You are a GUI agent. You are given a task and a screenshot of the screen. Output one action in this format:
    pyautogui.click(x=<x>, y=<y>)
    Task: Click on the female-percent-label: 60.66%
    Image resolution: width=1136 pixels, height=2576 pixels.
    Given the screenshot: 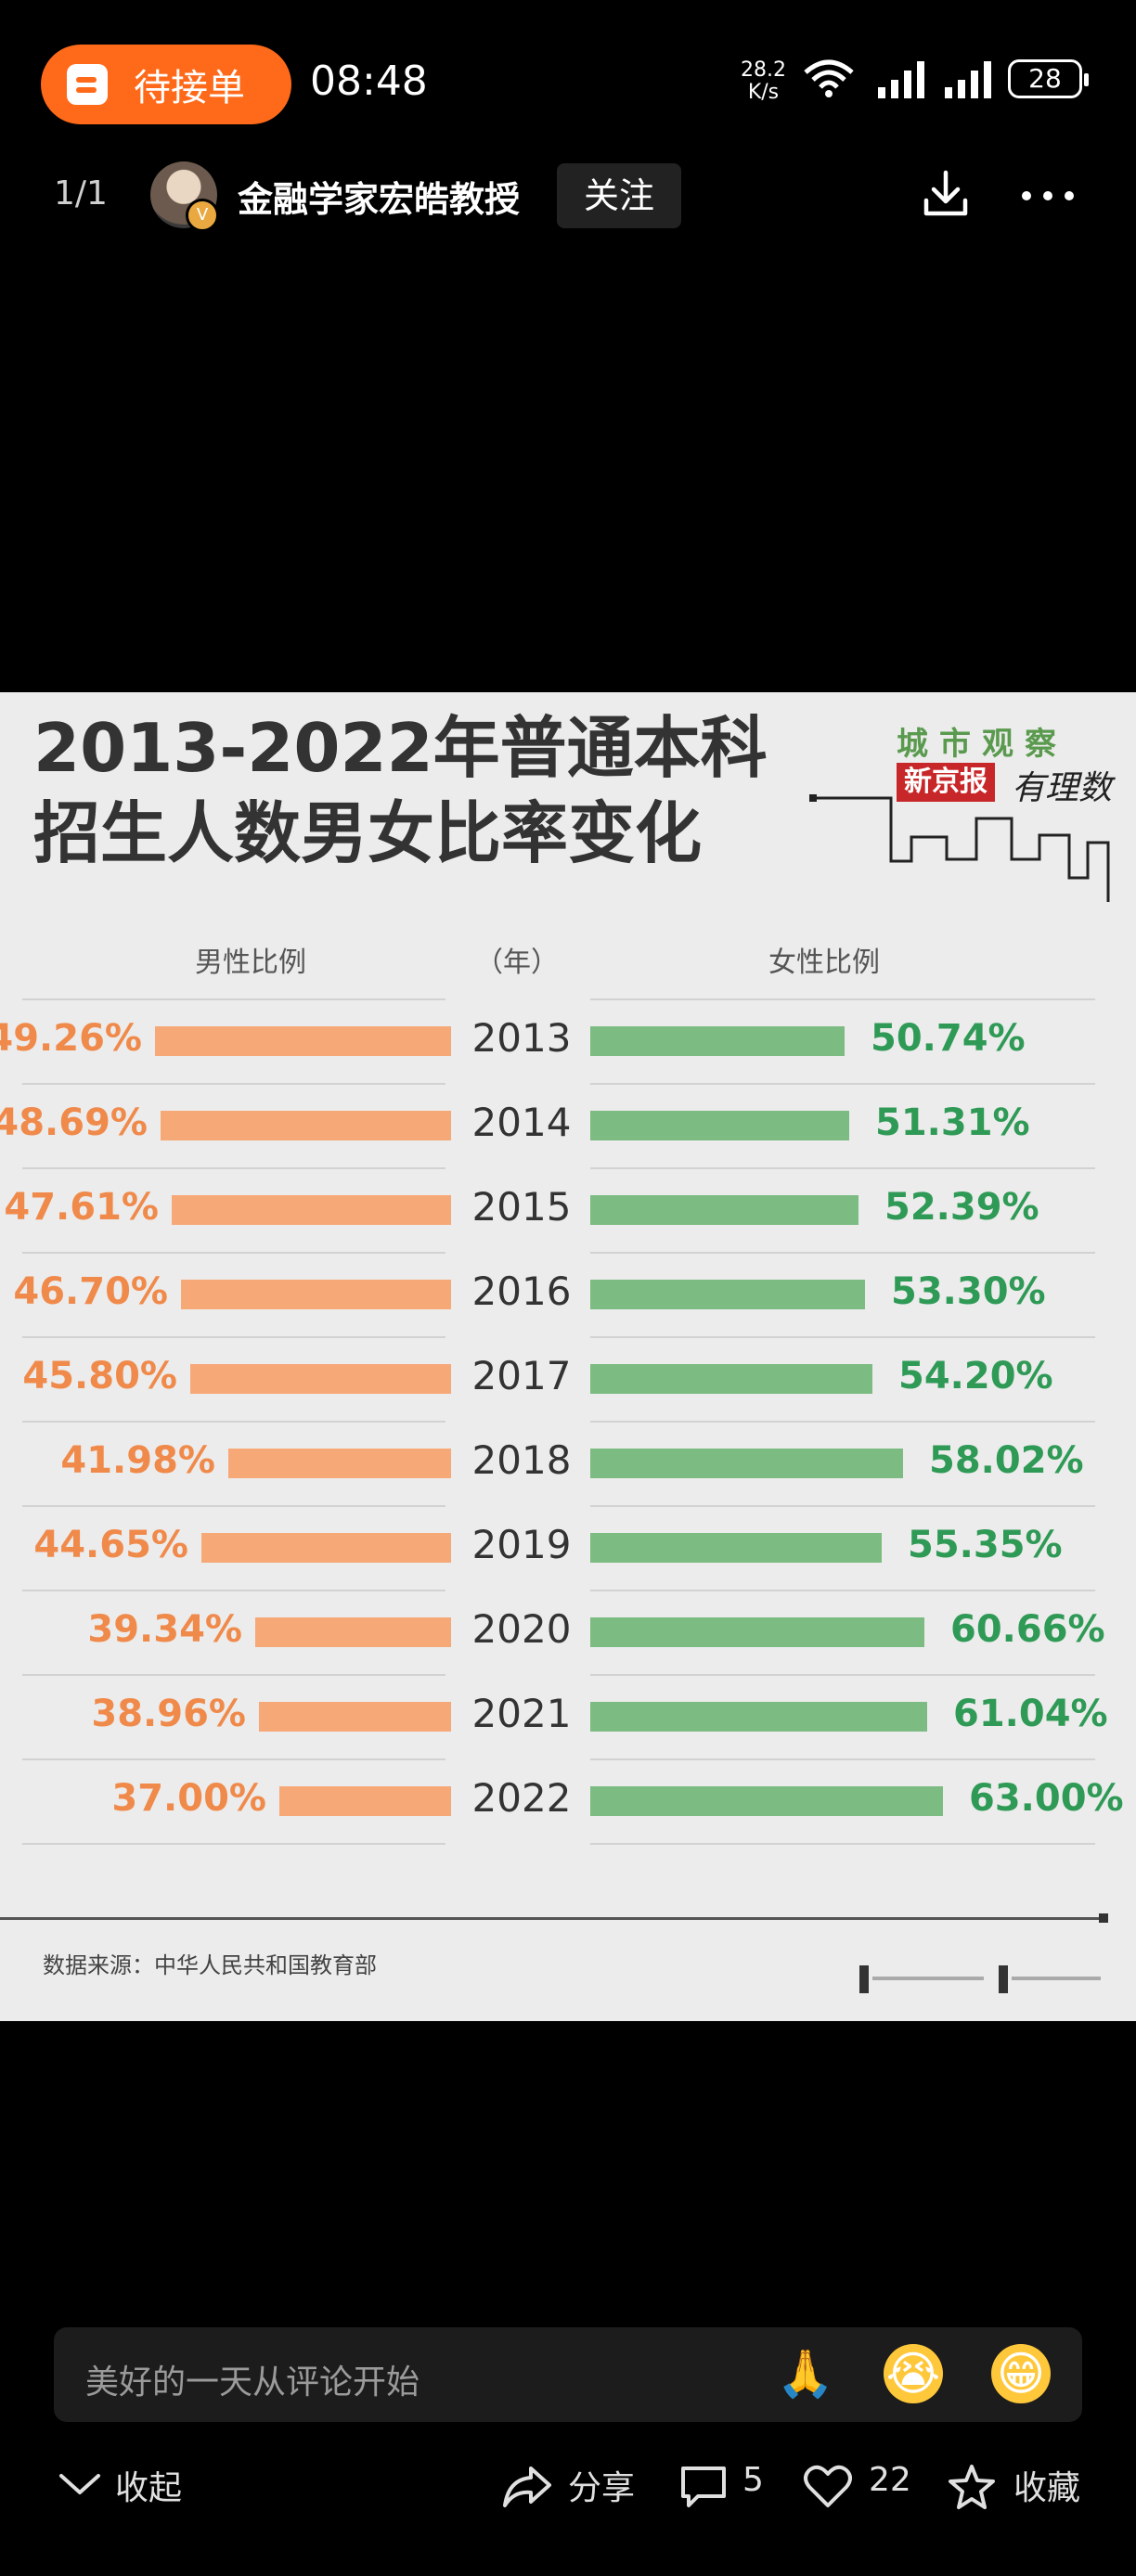 What is the action you would take?
    pyautogui.click(x=1027, y=1629)
    